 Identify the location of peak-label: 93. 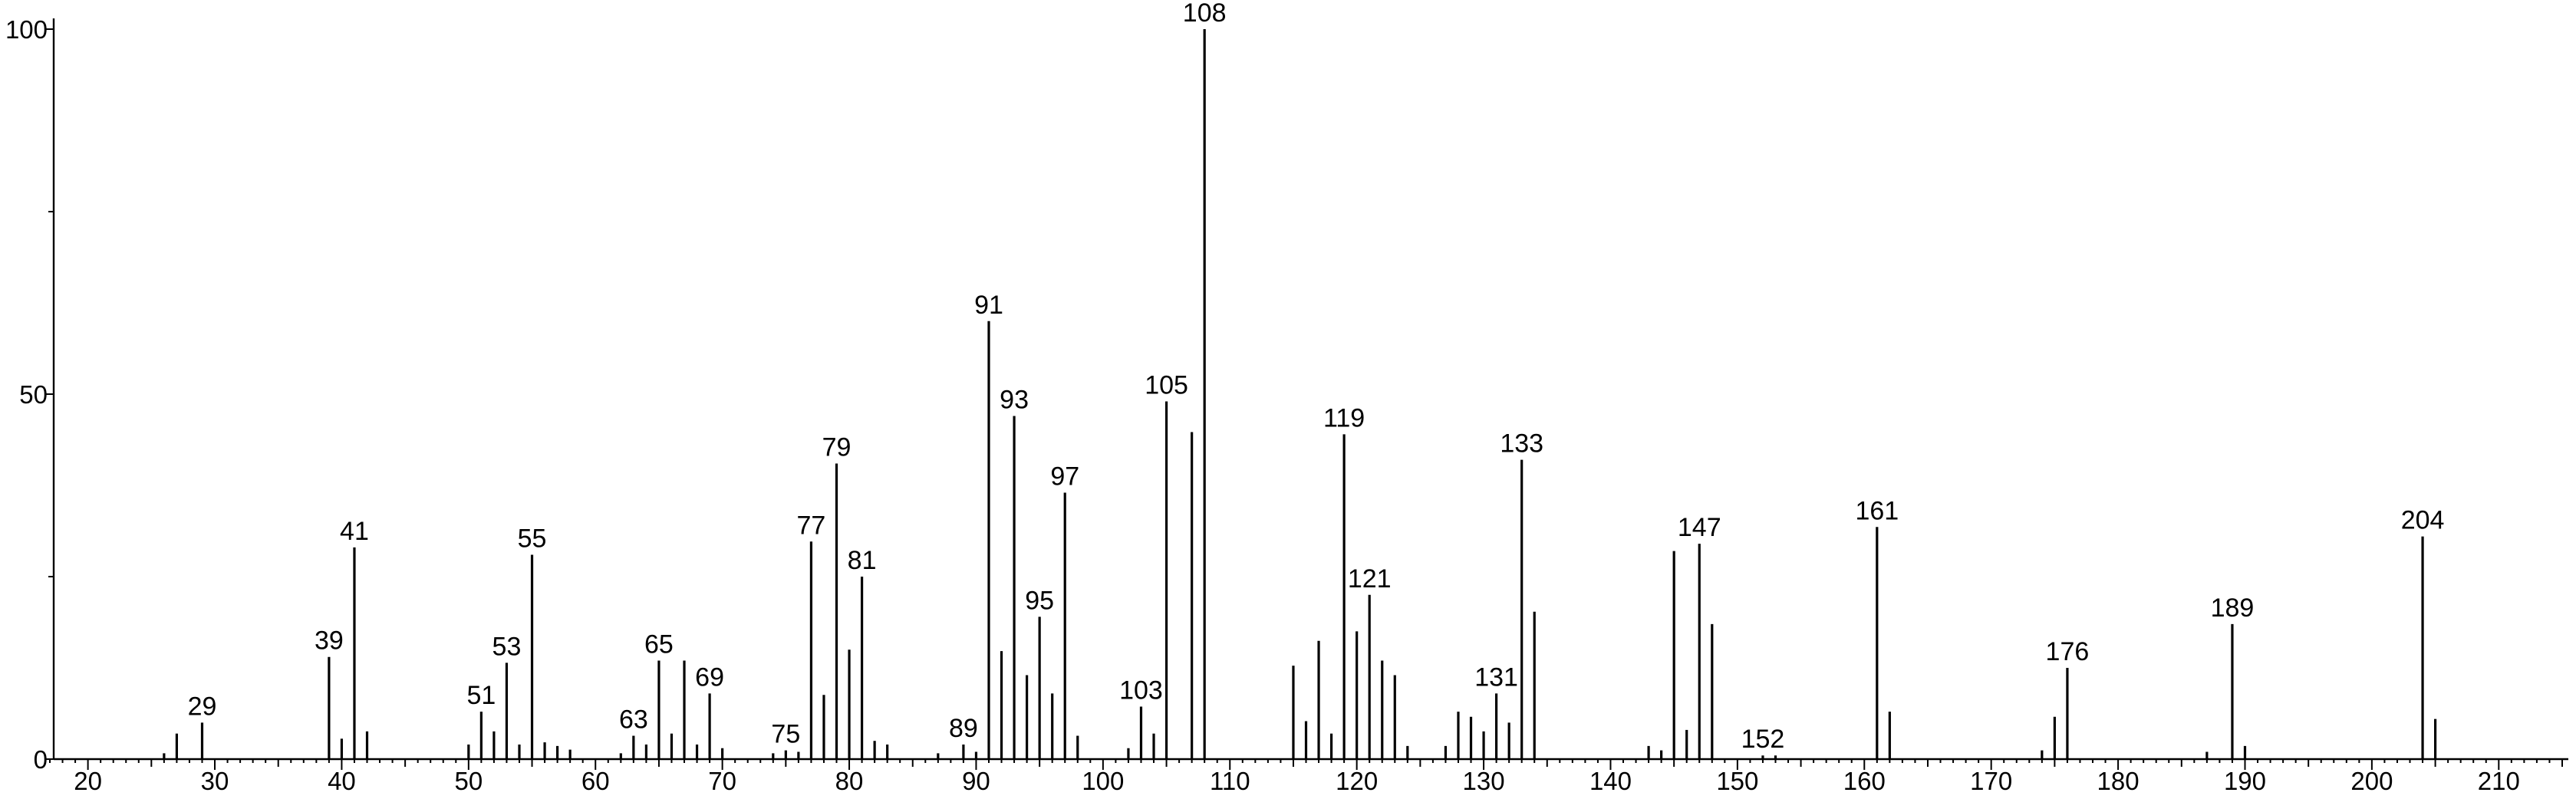
(1014, 400).